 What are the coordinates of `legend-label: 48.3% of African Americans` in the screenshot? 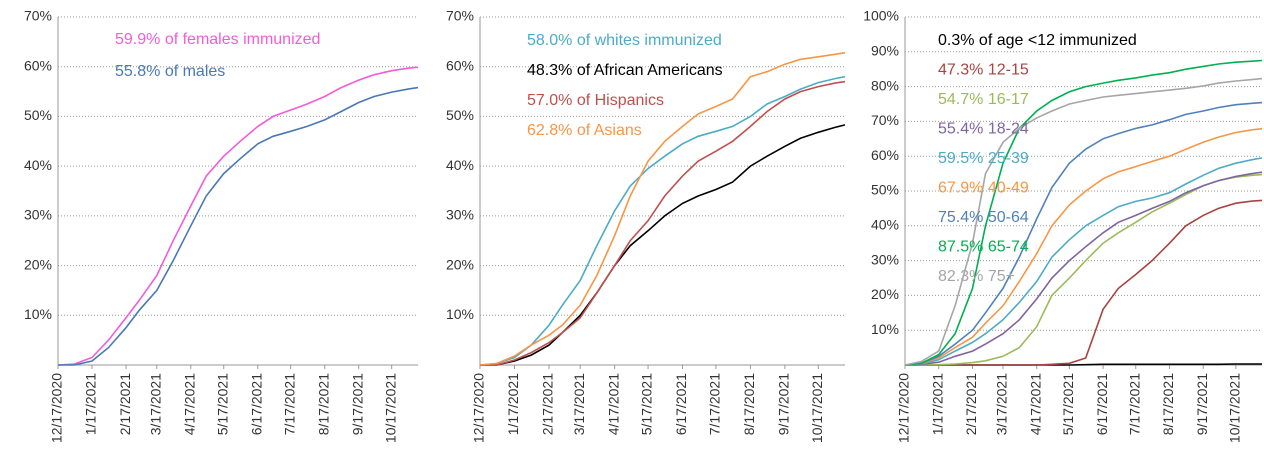 It's located at (625, 70).